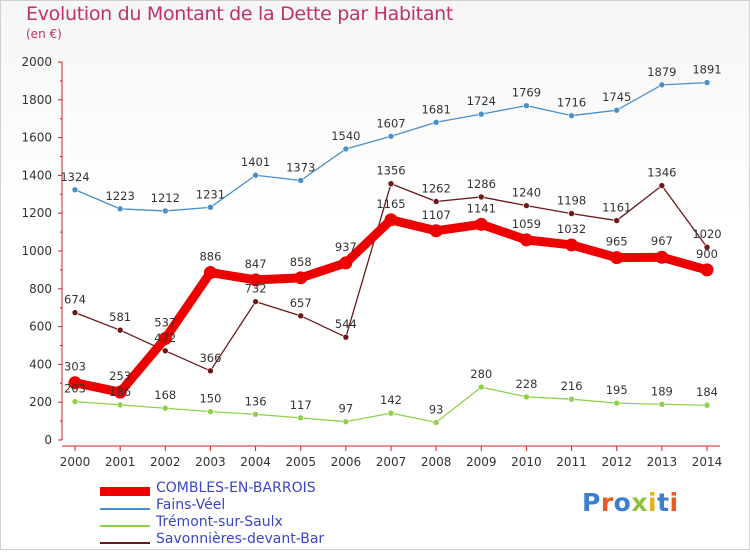  I want to click on data-label: 1724, so click(481, 101).